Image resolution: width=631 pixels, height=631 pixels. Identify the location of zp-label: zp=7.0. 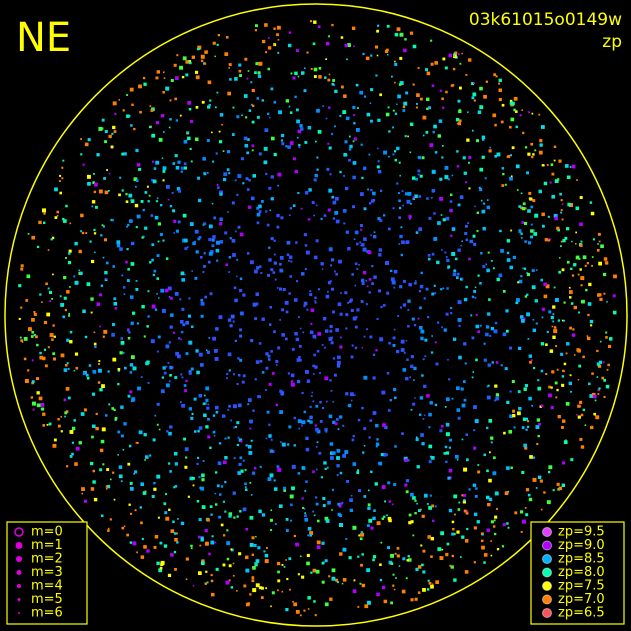
(581, 599).